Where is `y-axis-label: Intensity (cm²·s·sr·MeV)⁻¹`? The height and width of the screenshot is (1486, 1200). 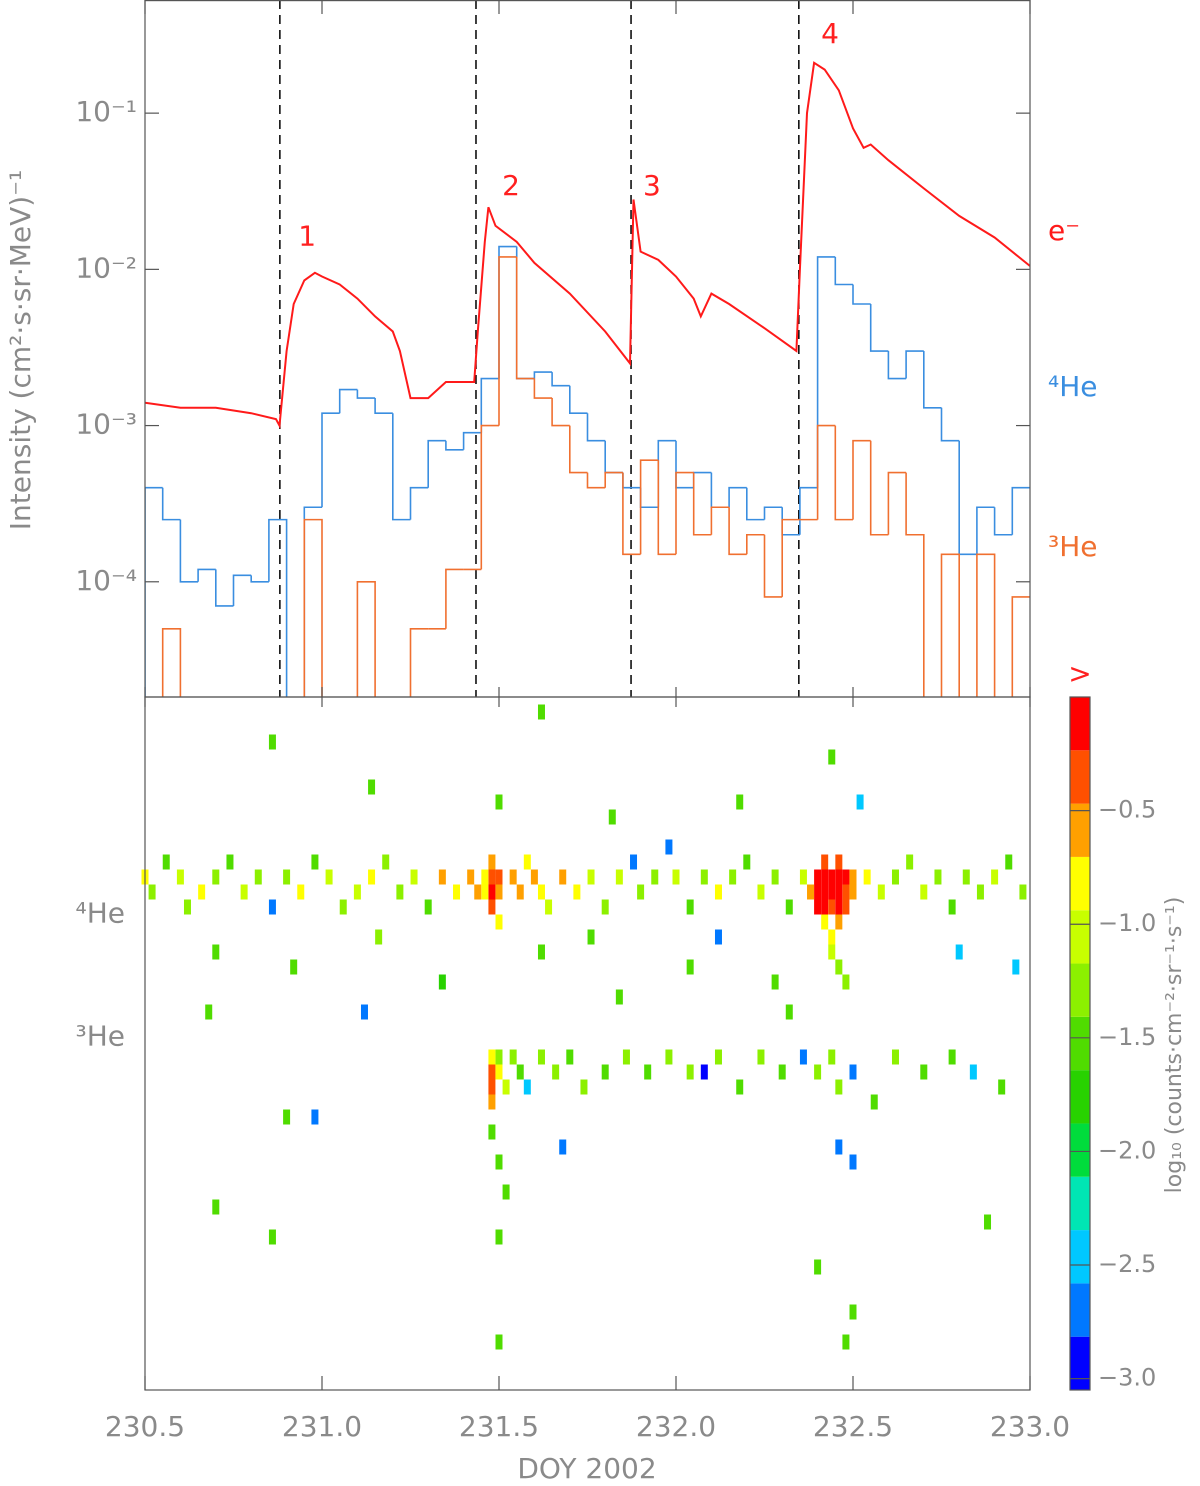
y-axis-label: Intensity (cm²·s·sr·MeV)⁻¹ is located at coordinates (20, 350).